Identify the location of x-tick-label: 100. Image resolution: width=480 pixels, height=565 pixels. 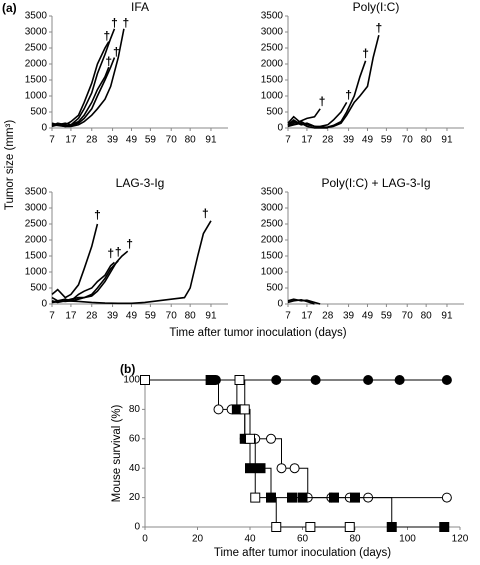
(407, 539).